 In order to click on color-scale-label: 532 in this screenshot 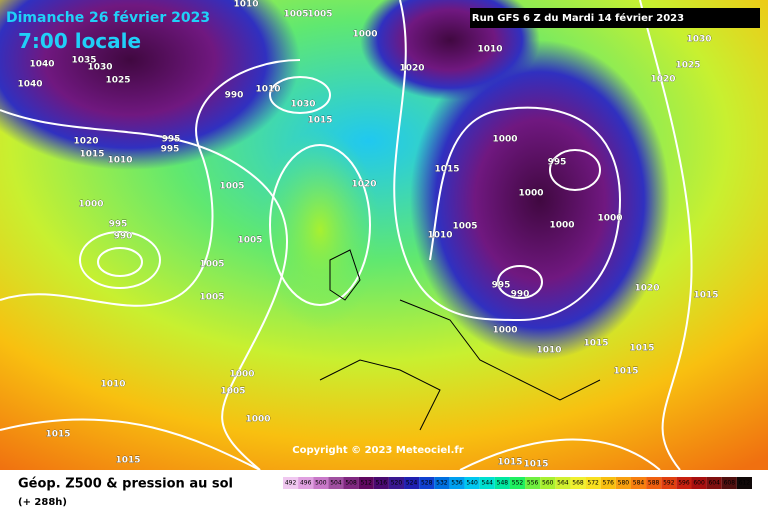, I will do `click(442, 483)`.